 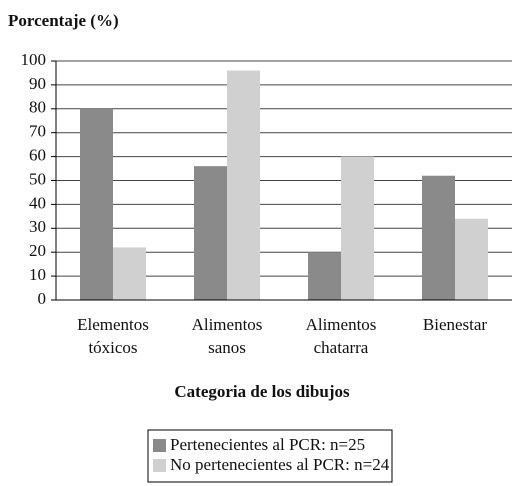 What do you see at coordinates (37, 155) in the screenshot?
I see `y-tick-label: 60` at bounding box center [37, 155].